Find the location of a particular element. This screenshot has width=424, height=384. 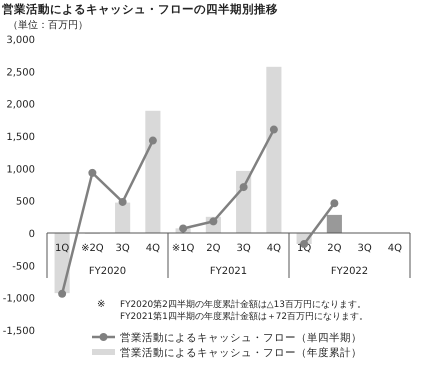

y-axis-title: （単位：百万円） is located at coordinates (48, 25).